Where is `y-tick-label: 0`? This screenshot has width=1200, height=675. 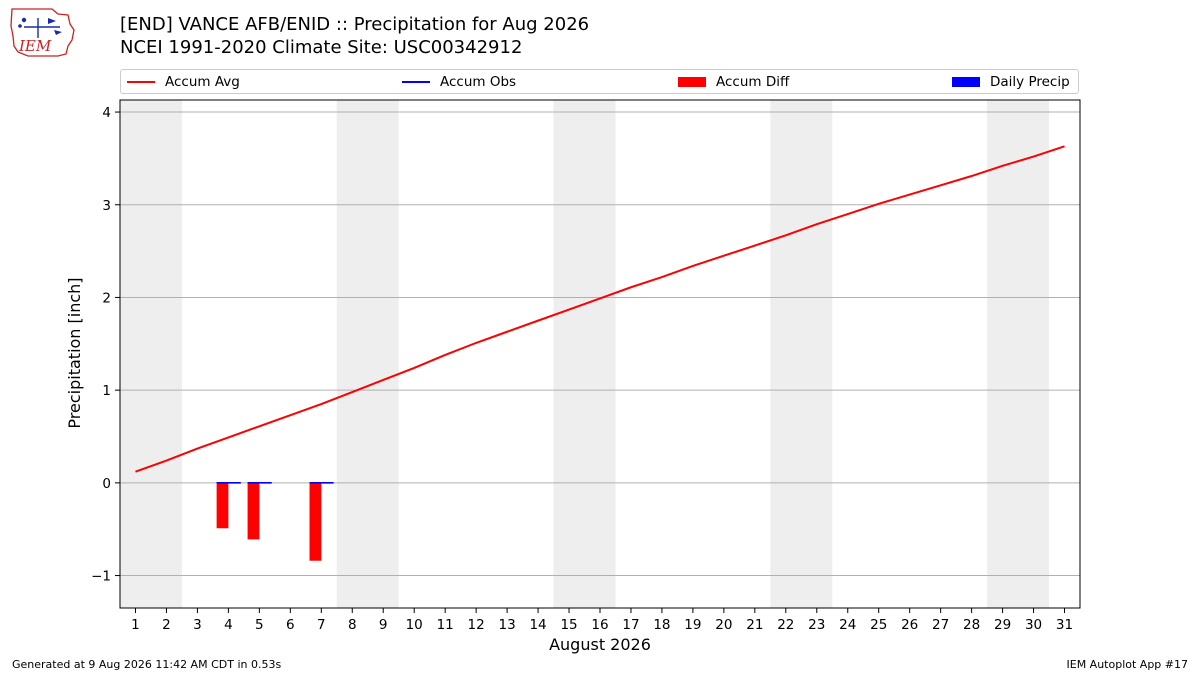 y-tick-label: 0 is located at coordinates (106, 484).